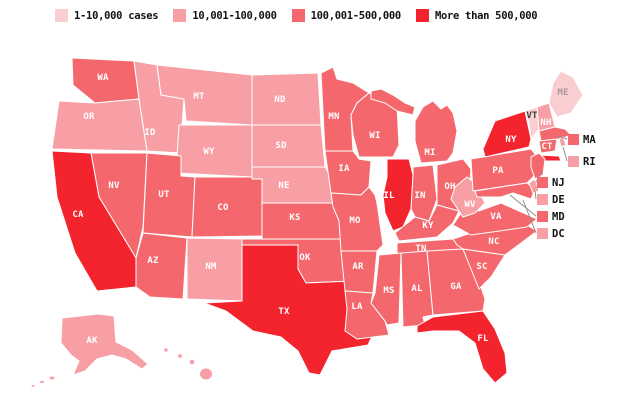 The image size is (617, 406). What do you see at coordinates (389, 196) in the screenshot?
I see `state-label-IL: IL` at bounding box center [389, 196].